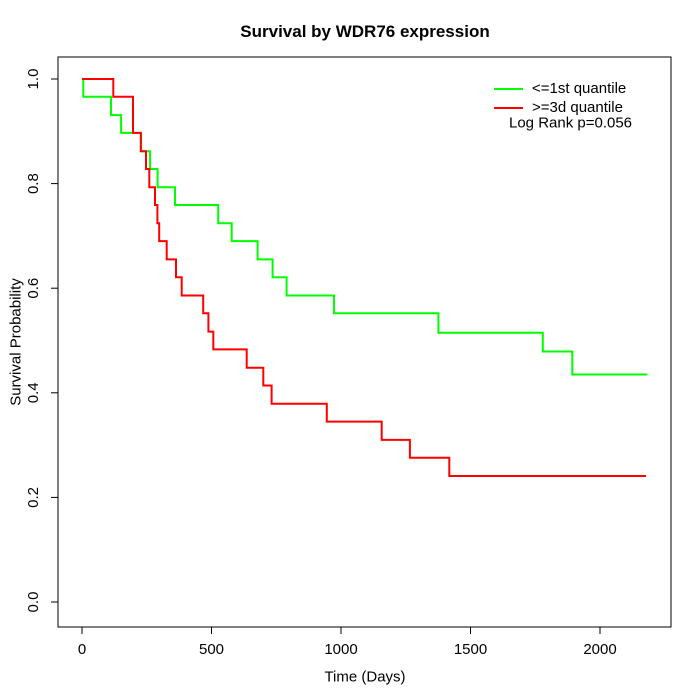  What do you see at coordinates (33, 497) in the screenshot?
I see `y-tick-label: 0.2` at bounding box center [33, 497].